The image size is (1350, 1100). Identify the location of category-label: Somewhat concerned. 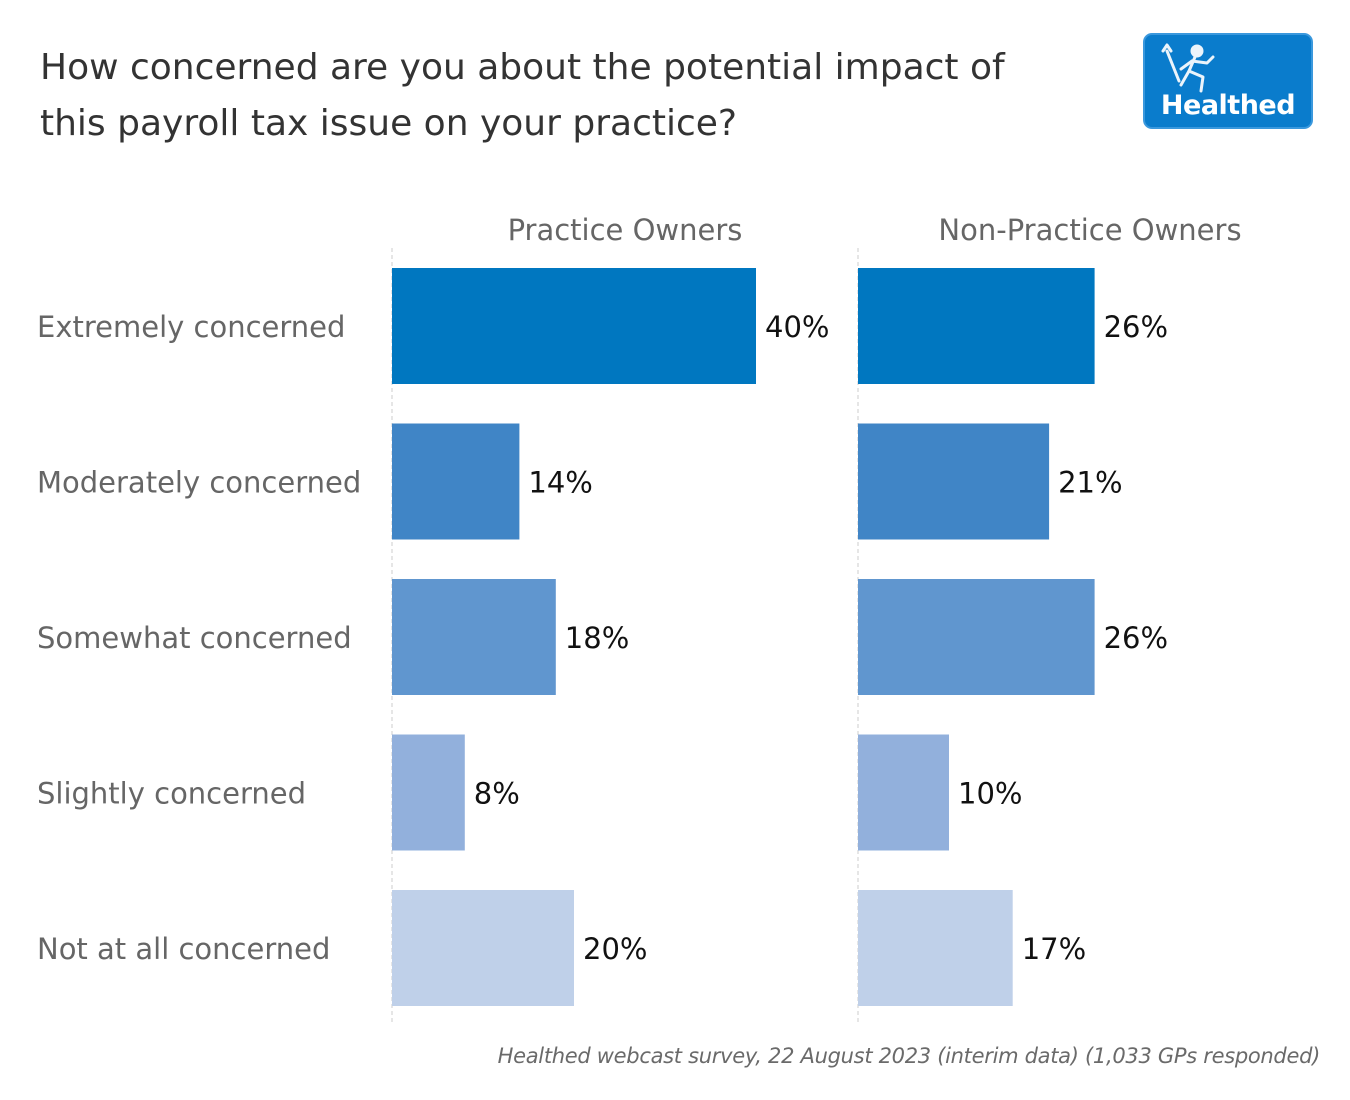
(194, 638).